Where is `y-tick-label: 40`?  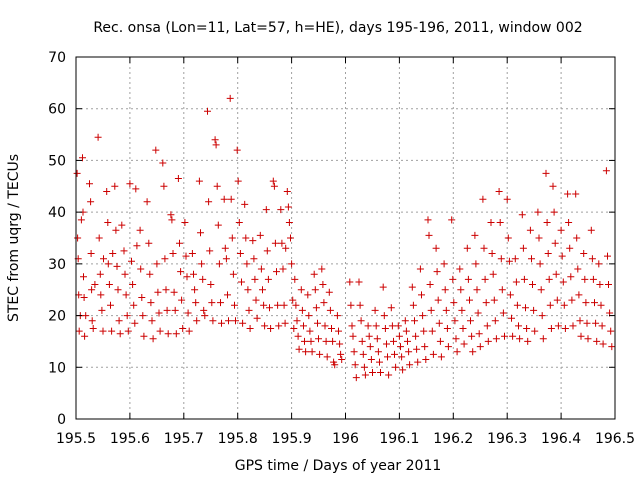 y-tick-label: 40 is located at coordinates (57, 213).